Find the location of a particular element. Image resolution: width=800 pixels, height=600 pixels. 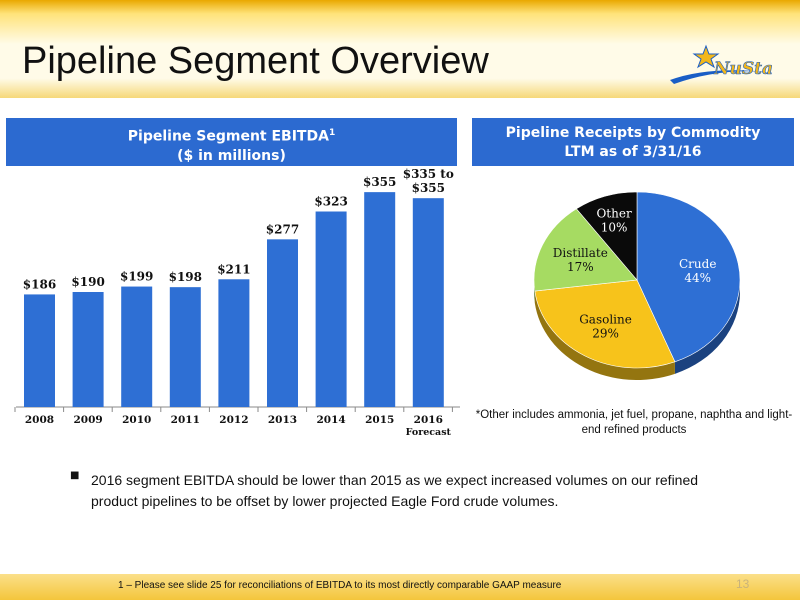

value-label-2008: $186 is located at coordinates (39, 284).